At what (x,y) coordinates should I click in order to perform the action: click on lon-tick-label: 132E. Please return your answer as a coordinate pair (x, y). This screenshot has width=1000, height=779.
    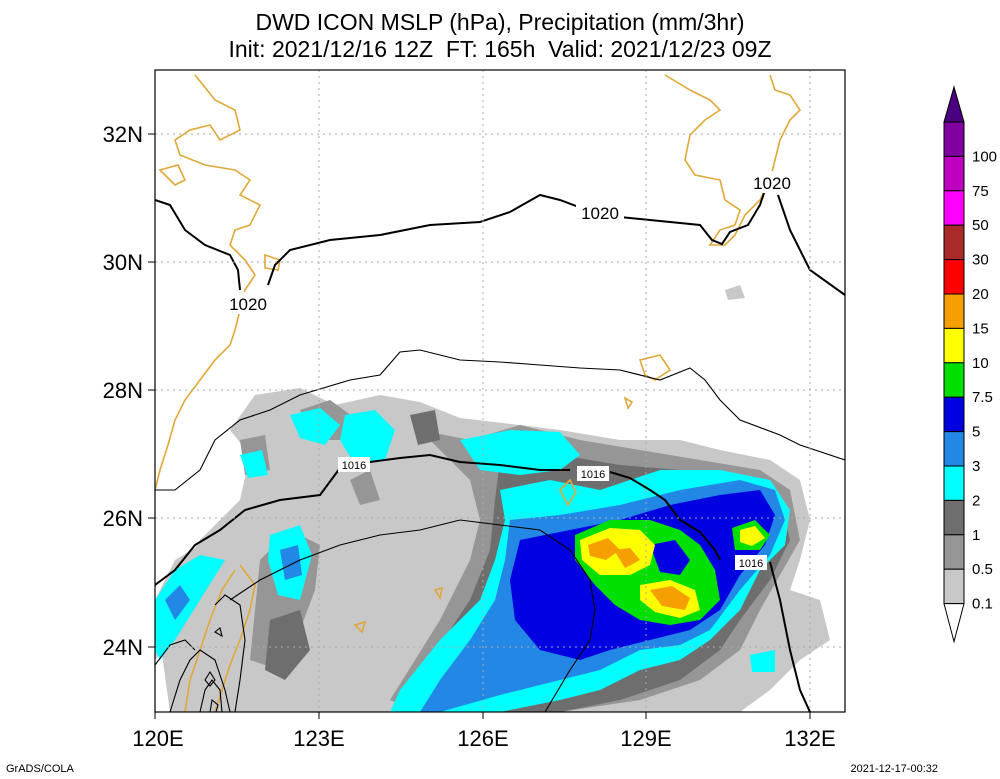
    Looking at the image, I should click on (809, 738).